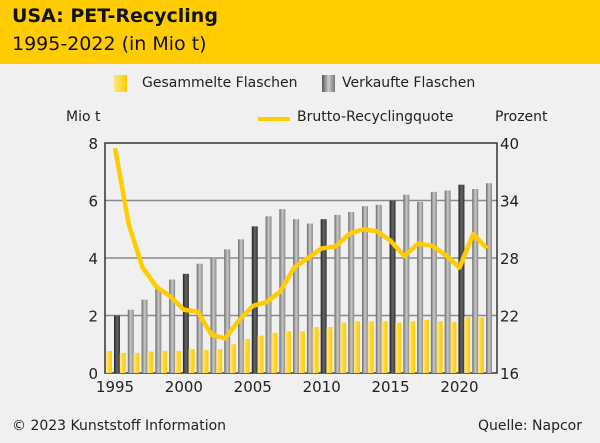  What do you see at coordinates (115, 16) in the screenshot?
I see `chart-title: USA: PET-Recycling` at bounding box center [115, 16].